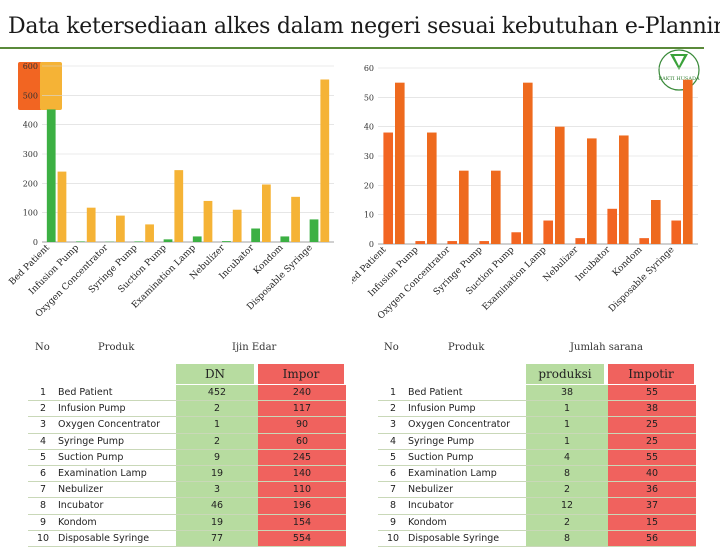 Image resolution: width=720 pixels, height=547 pixels. What do you see at coordinates (567, 393) in the screenshot?
I see `row-col1: 38` at bounding box center [567, 393].